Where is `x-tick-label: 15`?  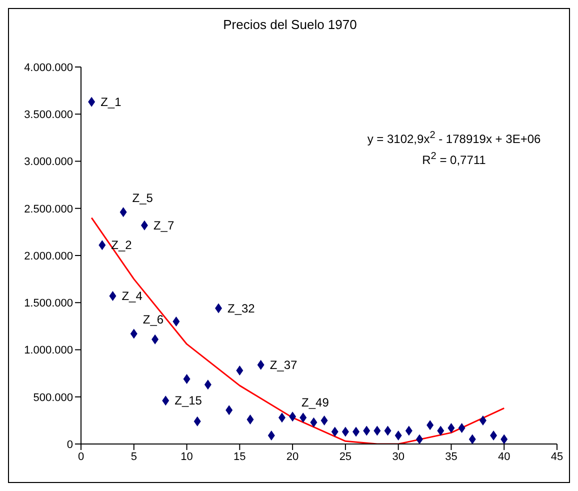
x-tick-label: 15 is located at coordinates (240, 456).